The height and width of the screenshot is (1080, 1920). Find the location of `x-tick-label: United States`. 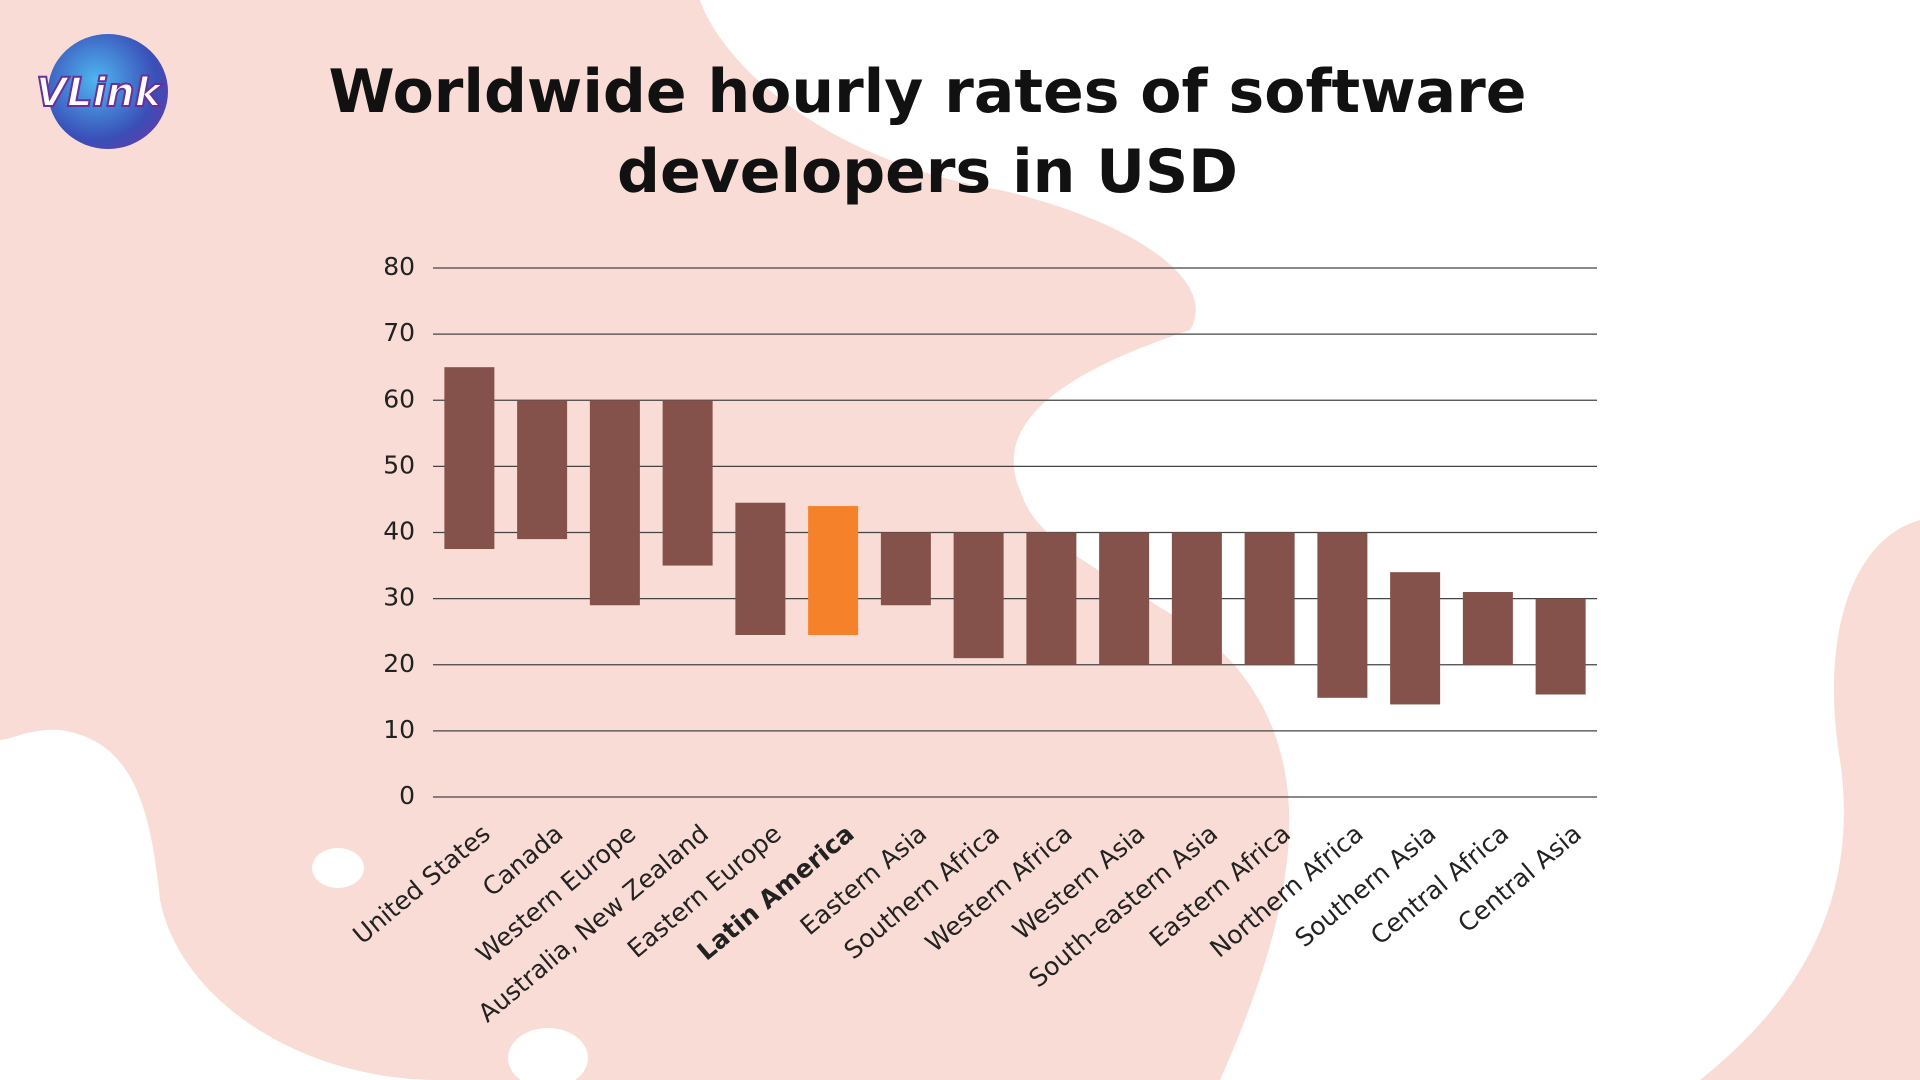

x-tick-label: United States is located at coordinates (421, 884).